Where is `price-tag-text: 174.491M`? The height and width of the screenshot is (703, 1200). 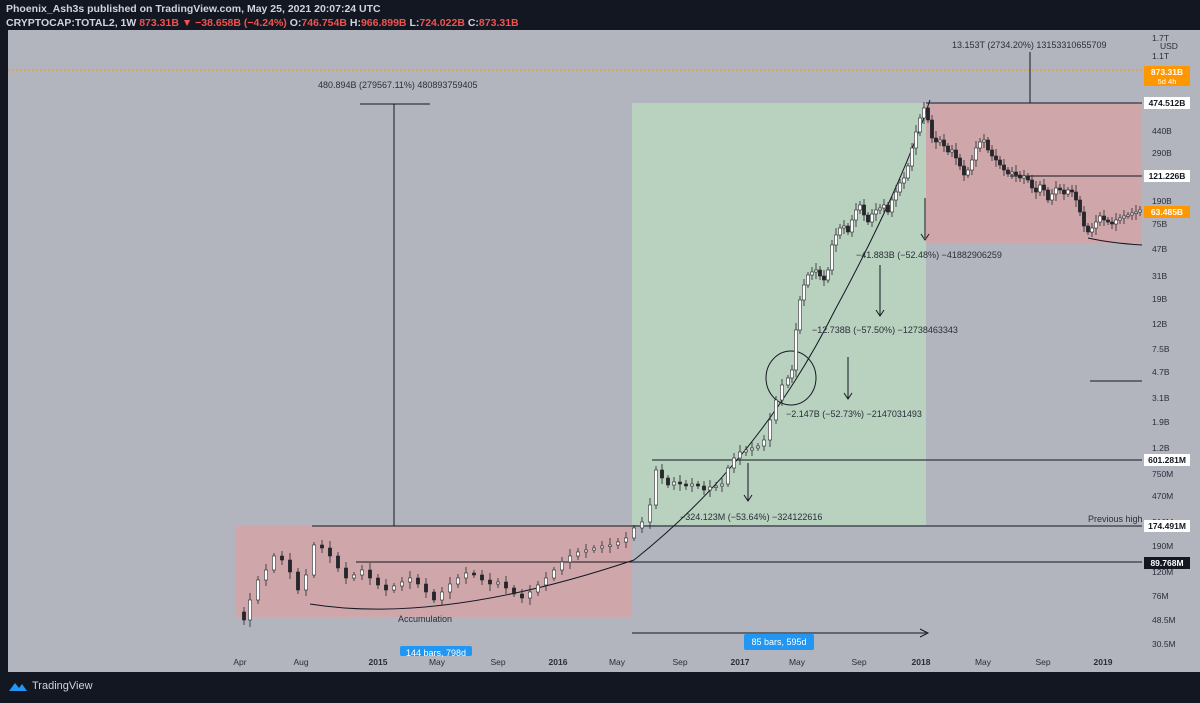
price-tag-text: 174.491M is located at coordinates (1167, 526).